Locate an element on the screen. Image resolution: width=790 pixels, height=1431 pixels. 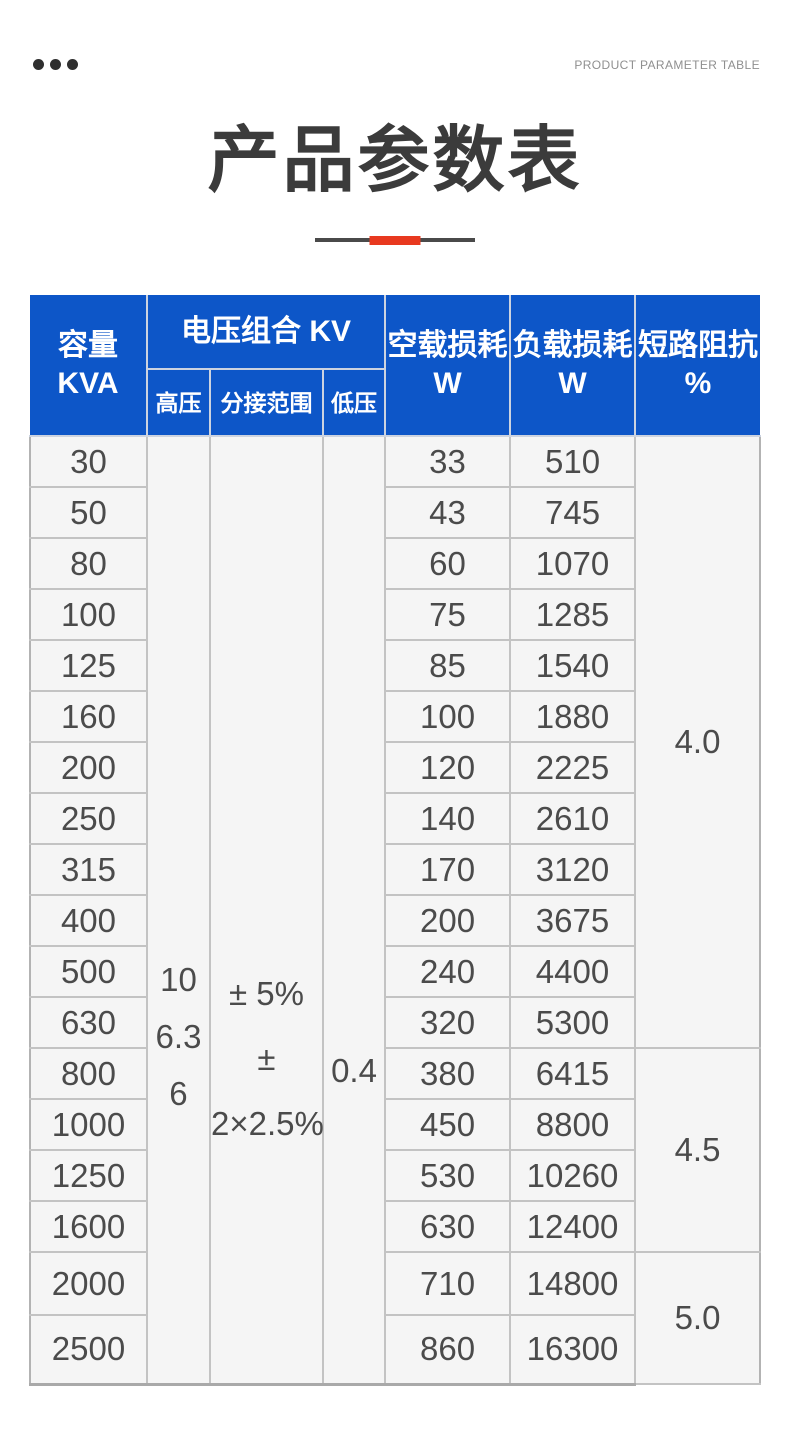
load-loss-cell: 1070 is located at coordinates (573, 563).